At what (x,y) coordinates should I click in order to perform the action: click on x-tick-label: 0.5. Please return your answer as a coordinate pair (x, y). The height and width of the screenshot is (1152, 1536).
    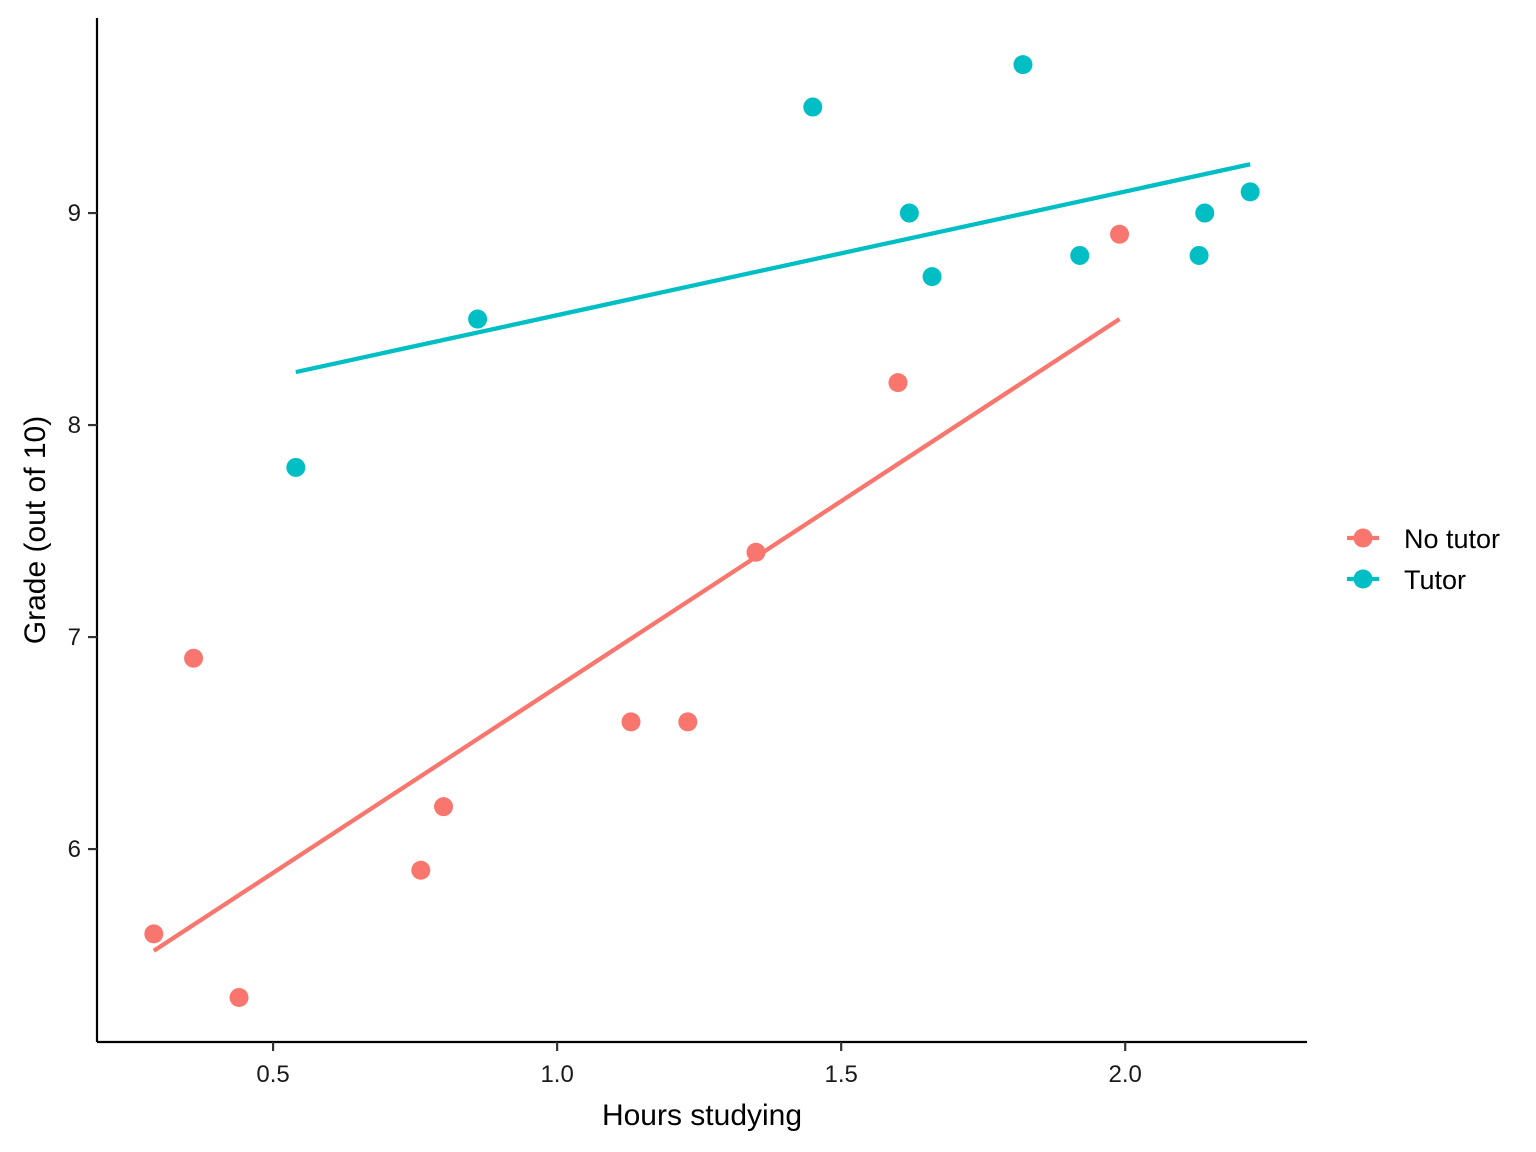
    Looking at the image, I should click on (272, 1074).